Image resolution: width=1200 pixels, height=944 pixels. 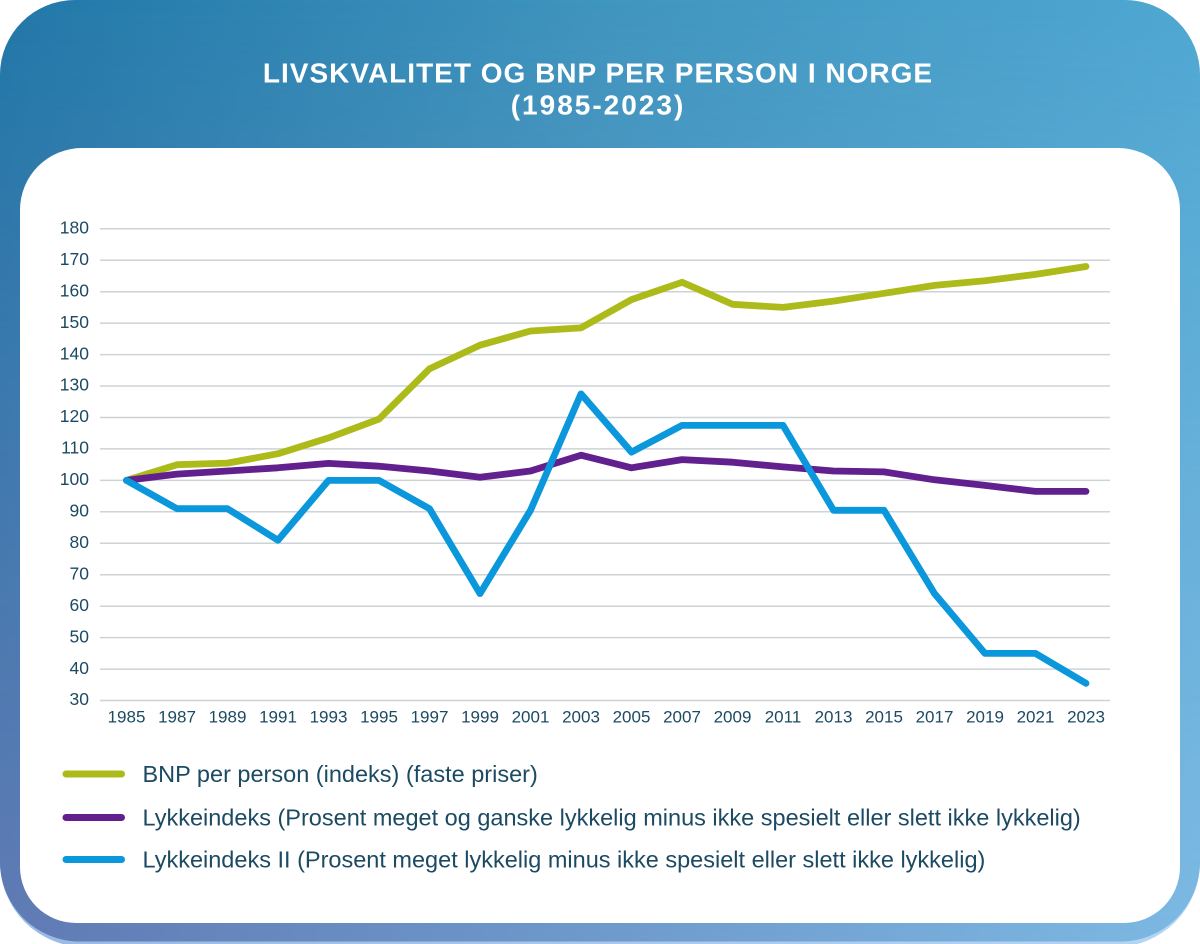 What do you see at coordinates (1036, 717) in the screenshot?
I see `svg-text: 2021` at bounding box center [1036, 717].